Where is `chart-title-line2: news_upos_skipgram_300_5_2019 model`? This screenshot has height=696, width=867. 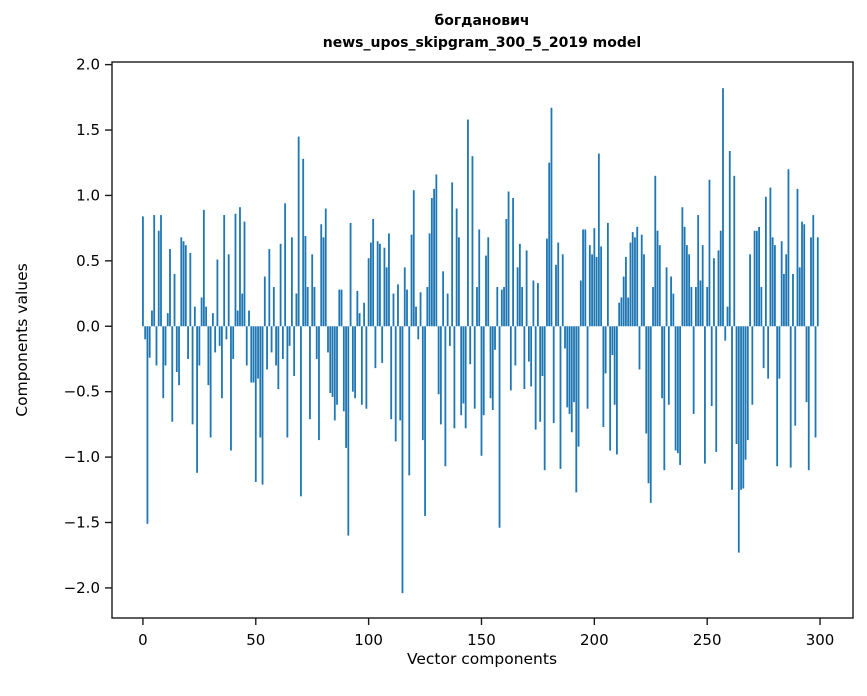 chart-title-line2: news_upos_skipgram_300_5_2019 model is located at coordinates (482, 43).